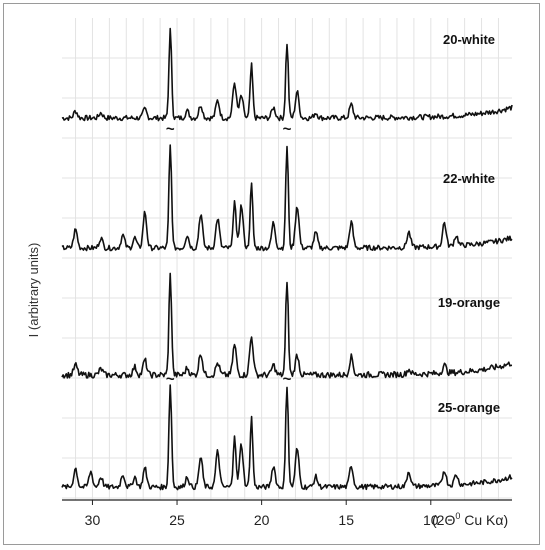  What do you see at coordinates (229, 254) in the screenshot?
I see `truncation-marks: ~ ~ ~ ~` at bounding box center [229, 254].